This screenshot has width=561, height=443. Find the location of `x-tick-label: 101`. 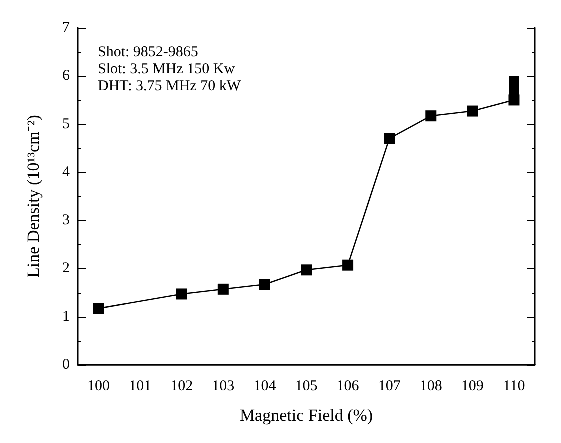

x-tick-label: 101 is located at coordinates (140, 386).